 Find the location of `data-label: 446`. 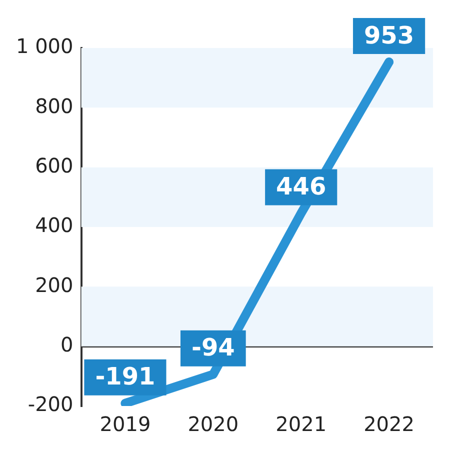

data-label: 446 is located at coordinates (301, 186).